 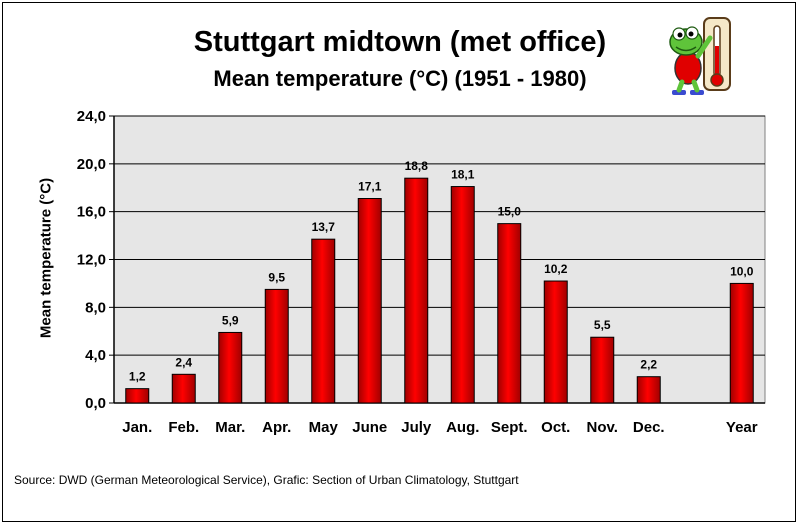 I want to click on x-tick-label: Sept., so click(x=509, y=427).